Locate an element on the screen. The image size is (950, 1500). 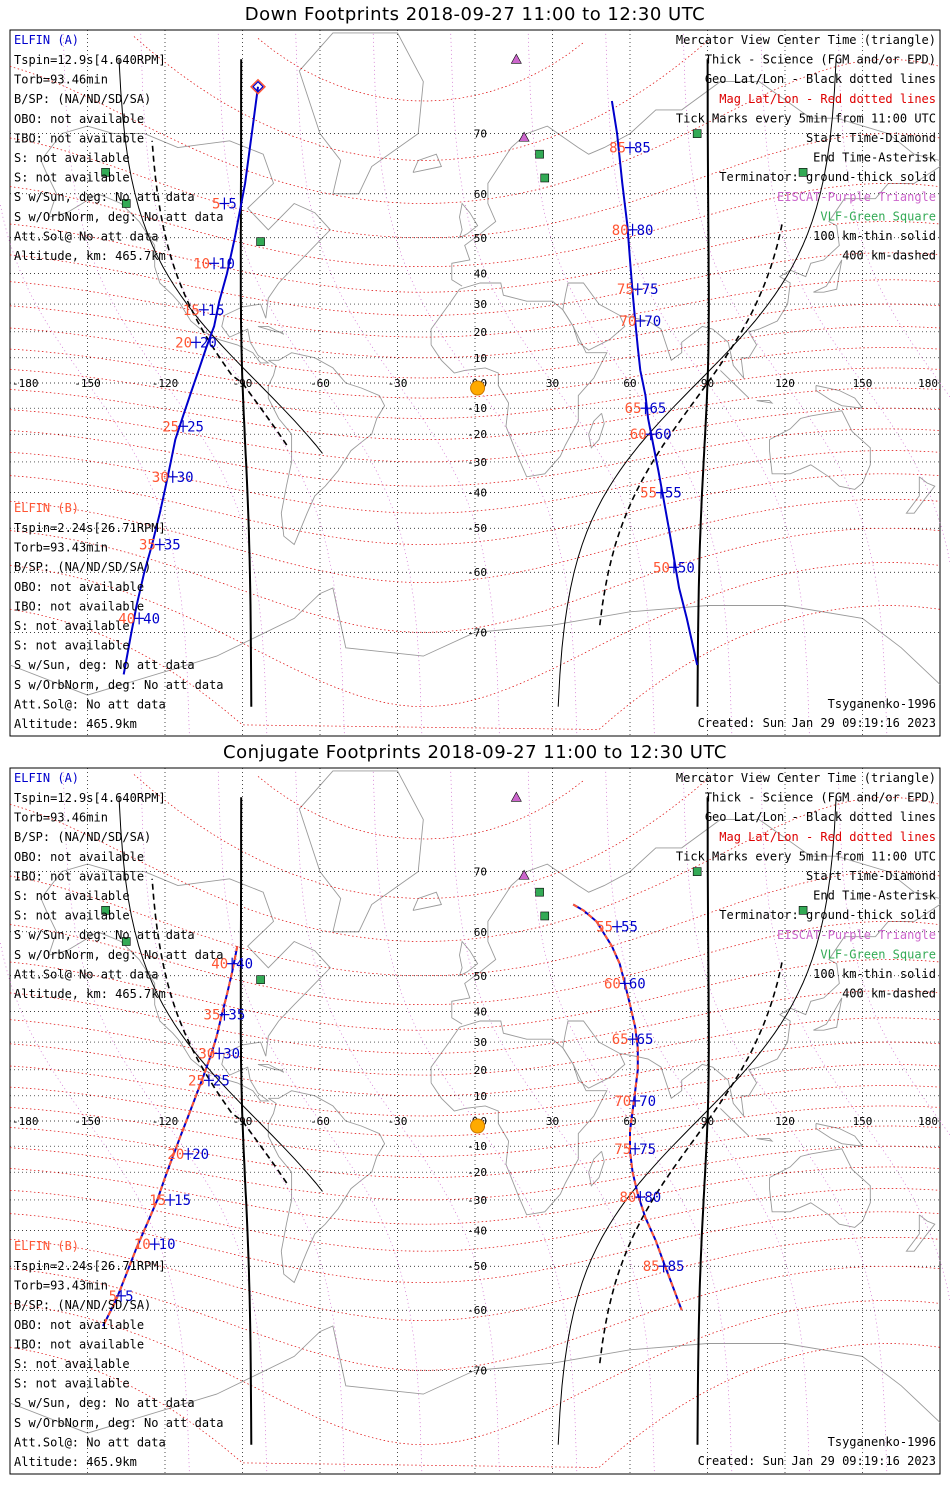
time-tick-label-b: 55 is located at coordinates (604, 928).